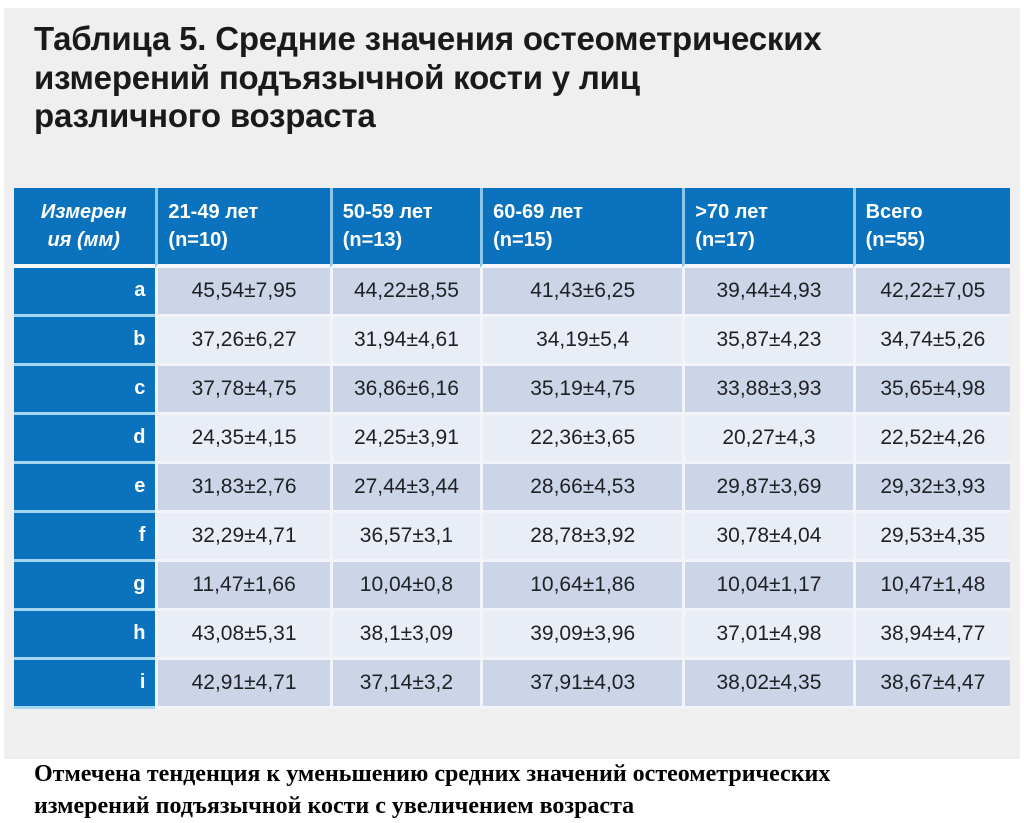 This screenshot has width=1024, height=823. Describe the element at coordinates (242, 341) in the screenshot. I see `measurement-value: 37,26±6,27` at that location.